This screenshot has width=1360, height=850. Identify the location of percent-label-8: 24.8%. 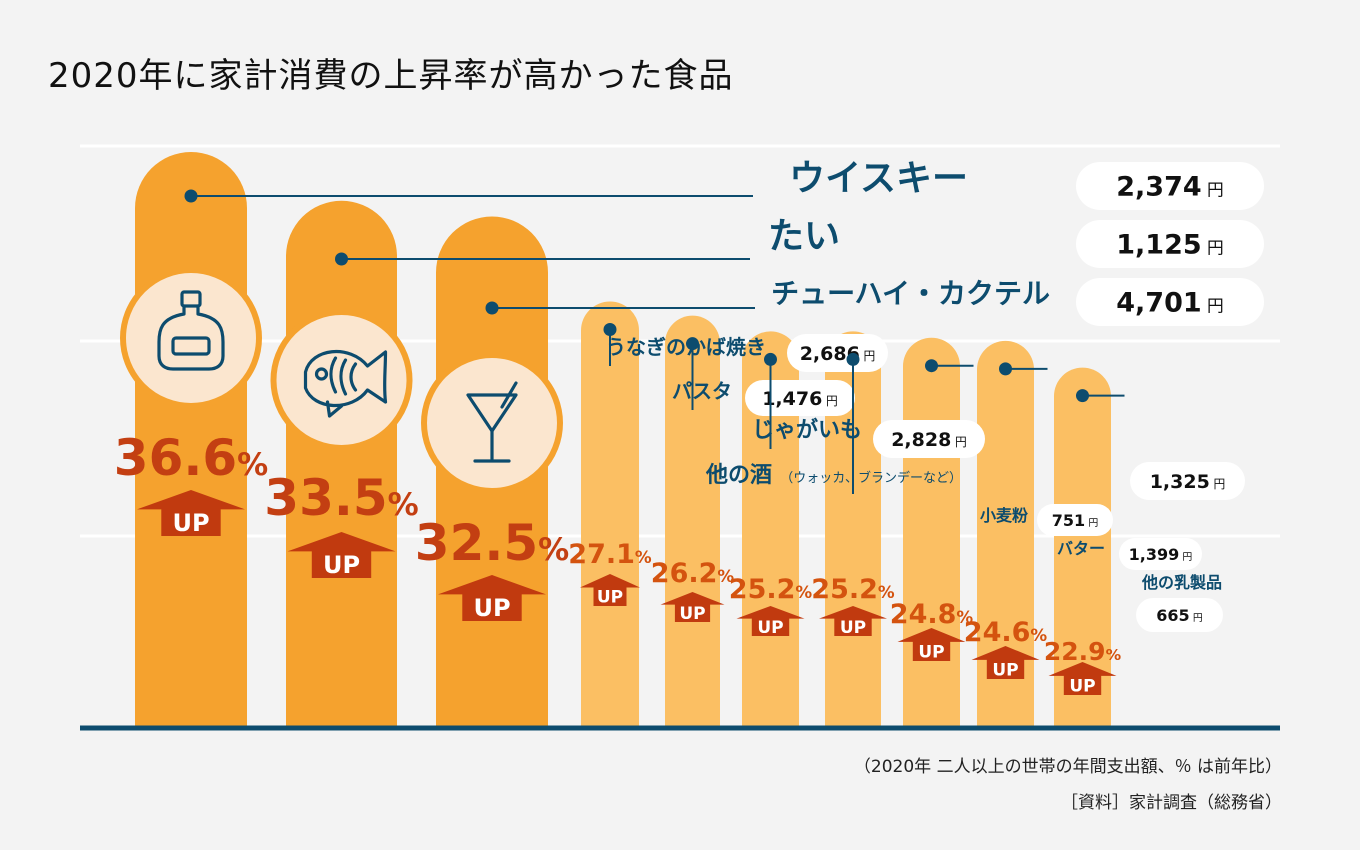
(932, 614).